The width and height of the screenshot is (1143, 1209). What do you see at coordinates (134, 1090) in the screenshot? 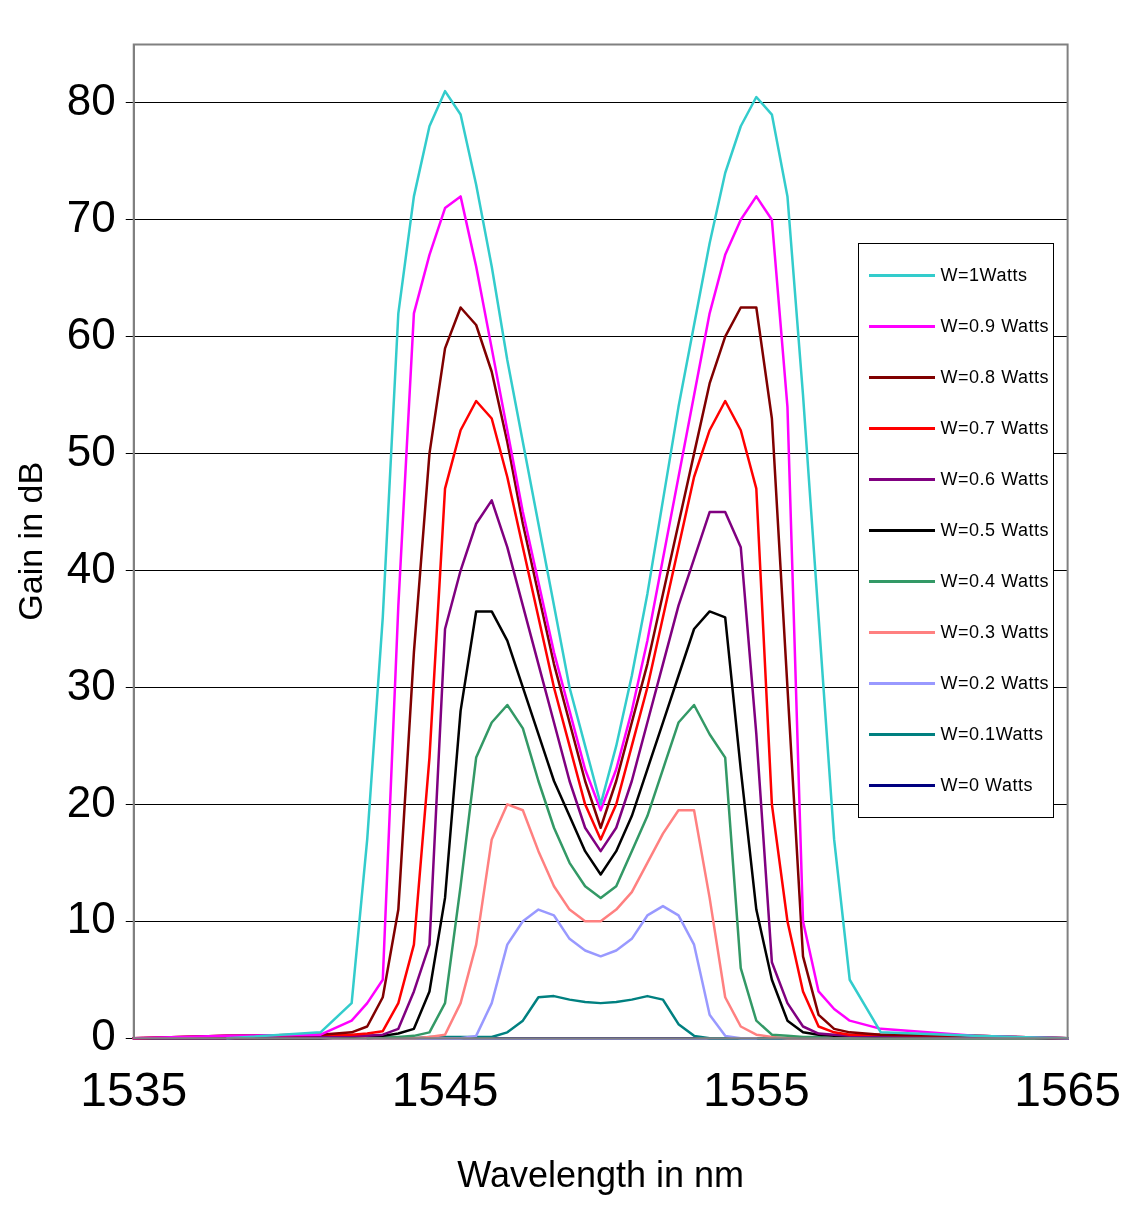
I see `x-tick-label: 1535` at bounding box center [134, 1090].